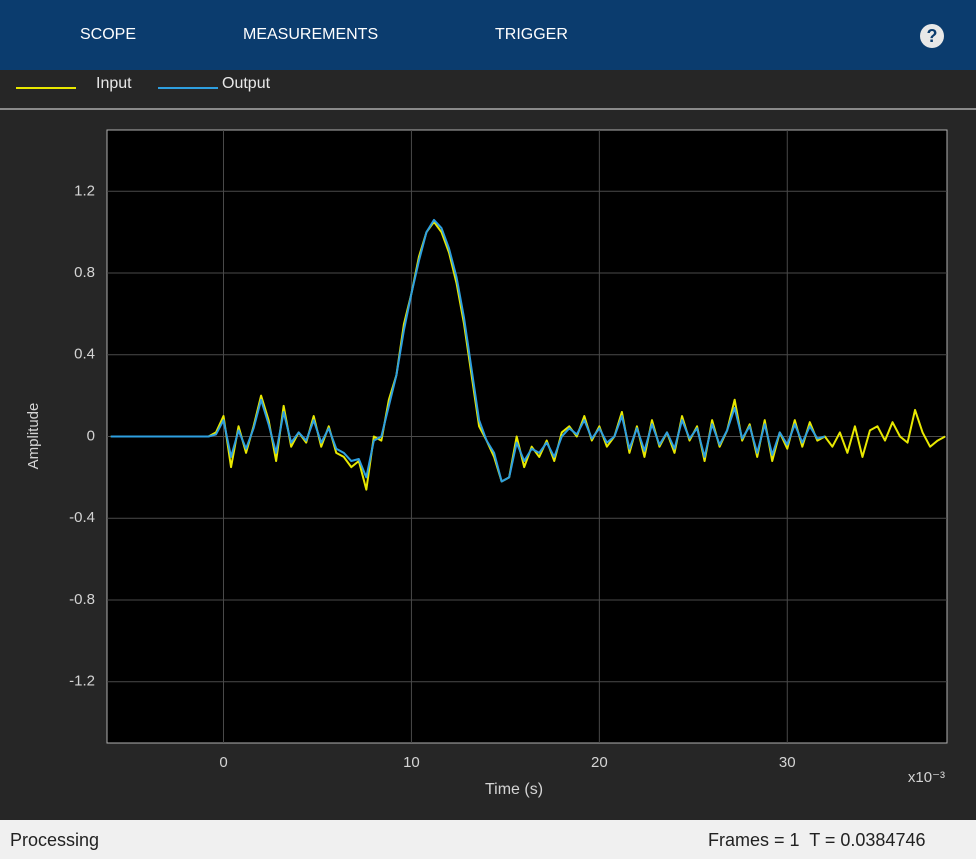 Image resolution: width=976 pixels, height=859 pixels. What do you see at coordinates (108, 34) in the screenshot?
I see `tab: SCOPE` at bounding box center [108, 34].